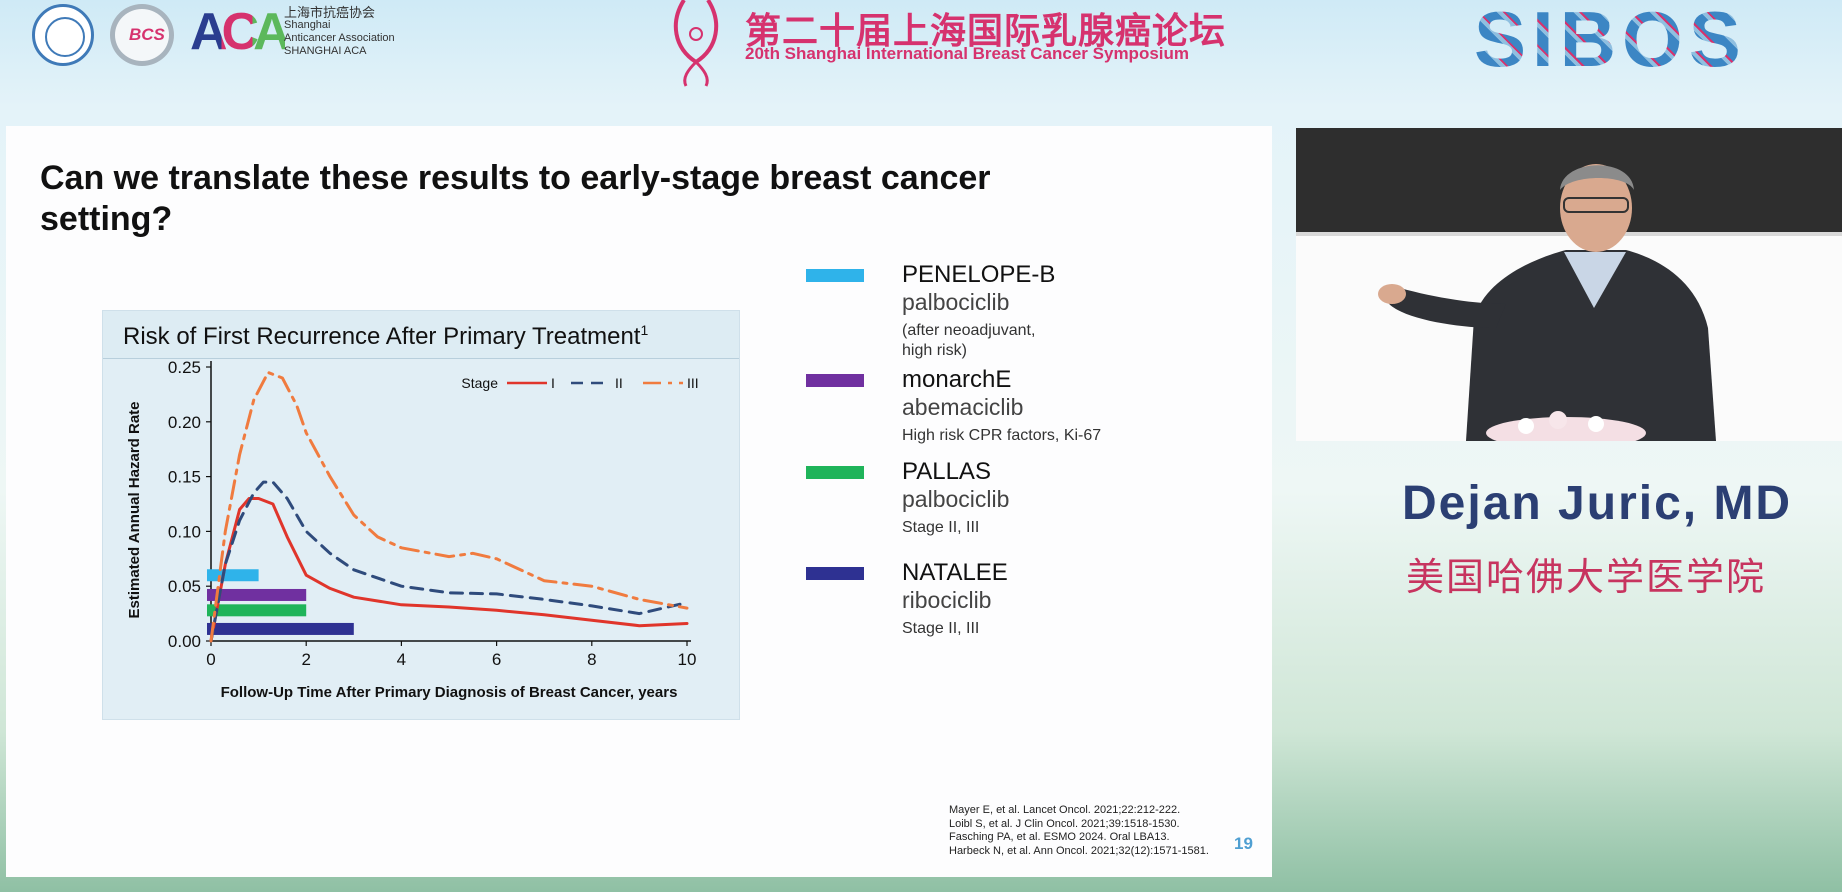  Describe the element at coordinates (1002, 435) in the screenshot. I see `trial-note: High risk CPR factors, Ki-67` at that location.